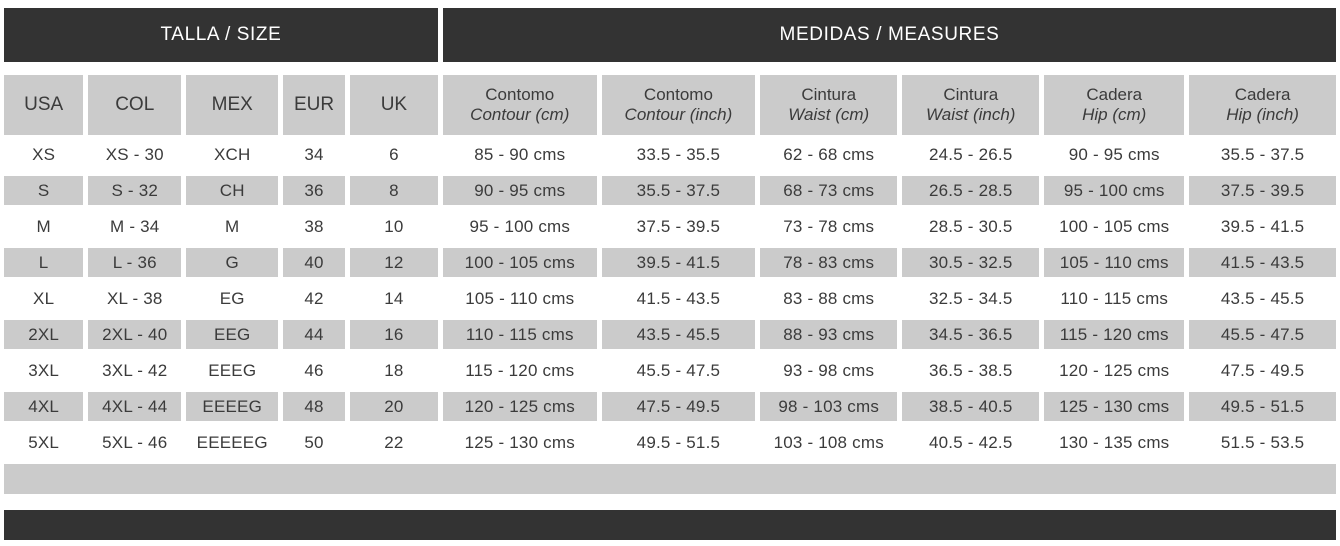 The width and height of the screenshot is (1340, 546). Describe the element at coordinates (1262, 190) in the screenshot. I see `table-cell: 37.5 - 39.5` at that location.